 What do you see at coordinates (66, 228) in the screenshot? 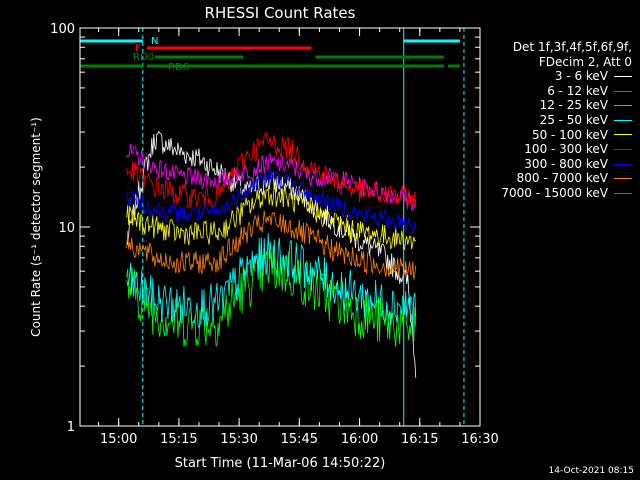
I see `y-tick-label-1: 10` at bounding box center [66, 228].